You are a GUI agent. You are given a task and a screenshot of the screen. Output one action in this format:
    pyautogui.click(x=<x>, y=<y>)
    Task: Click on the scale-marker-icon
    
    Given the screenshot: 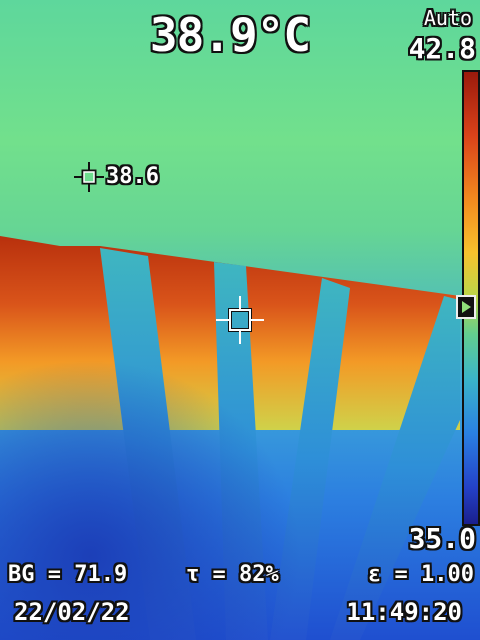 What is the action you would take?
    pyautogui.click(x=466, y=307)
    